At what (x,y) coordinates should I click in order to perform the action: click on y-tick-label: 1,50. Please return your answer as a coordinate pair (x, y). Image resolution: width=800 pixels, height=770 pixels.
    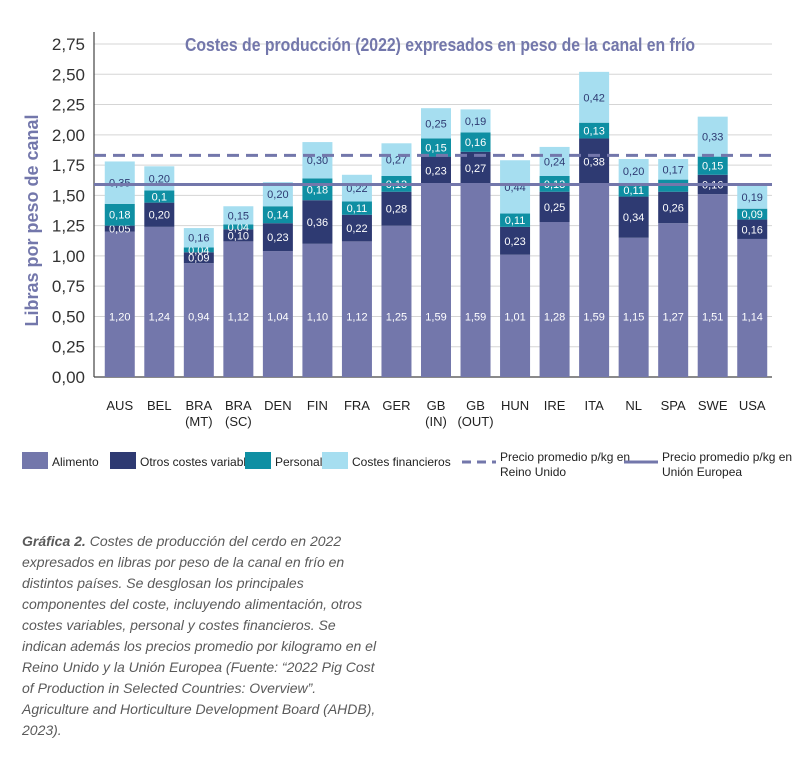
    Looking at the image, I should click on (68, 195).